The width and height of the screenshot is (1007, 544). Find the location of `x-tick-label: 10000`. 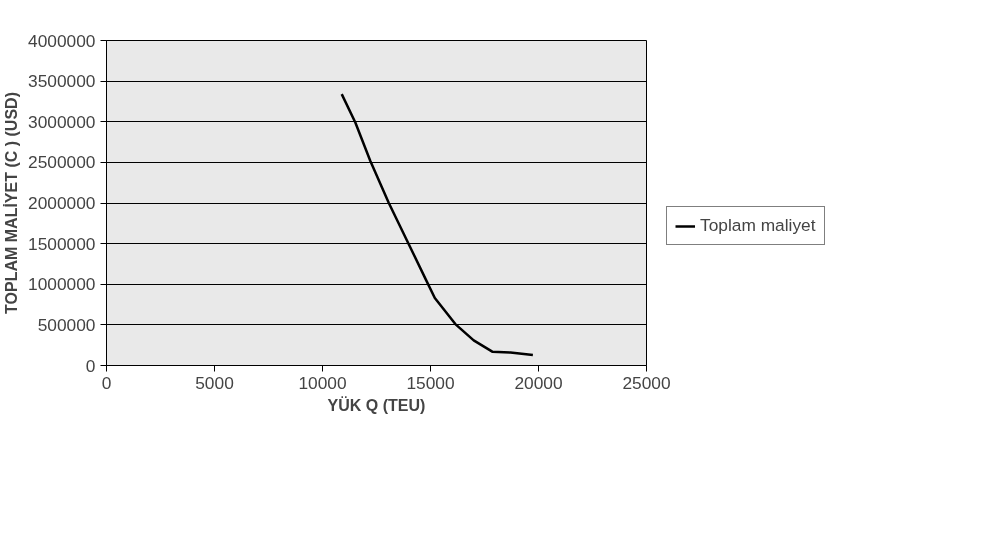

x-tick-label: 10000 is located at coordinates (322, 382).